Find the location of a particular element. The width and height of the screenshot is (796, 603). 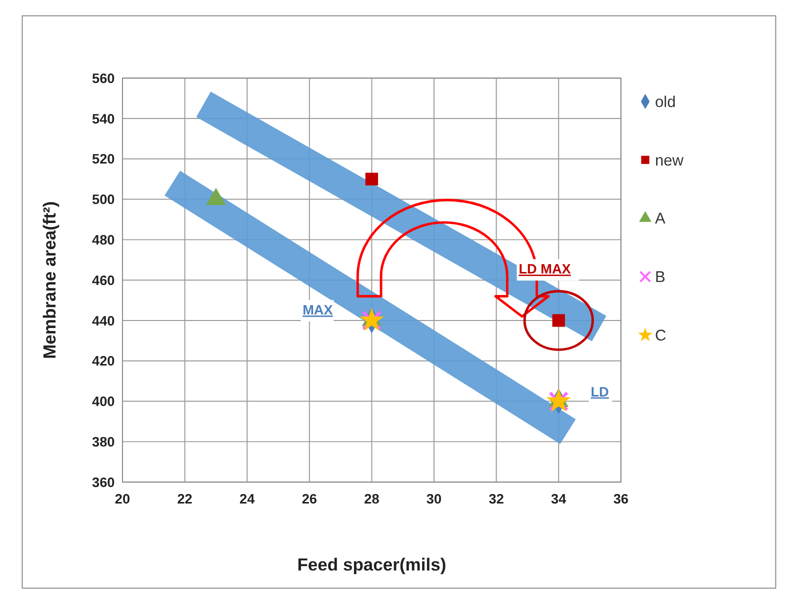

x-tick-label: 22 is located at coordinates (185, 498).